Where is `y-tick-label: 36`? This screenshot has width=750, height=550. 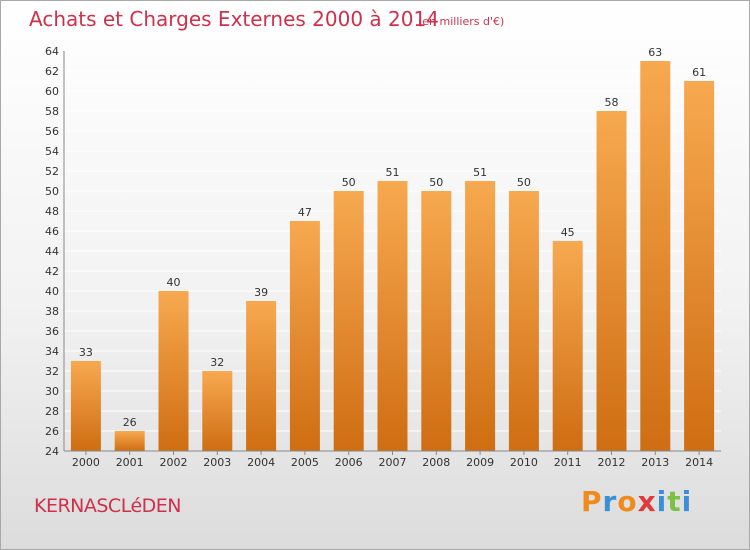
y-tick-label: 36 is located at coordinates (52, 331).